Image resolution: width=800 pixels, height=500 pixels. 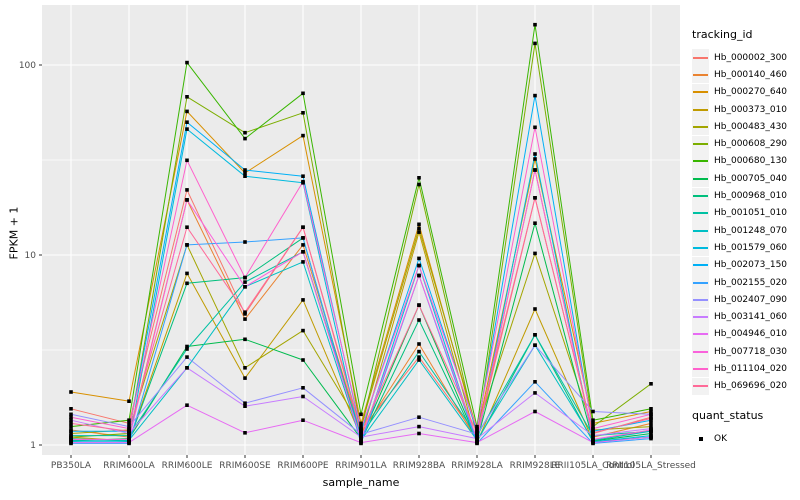 I want to click on legend-item-label: Hb_004946_010, so click(x=751, y=334).